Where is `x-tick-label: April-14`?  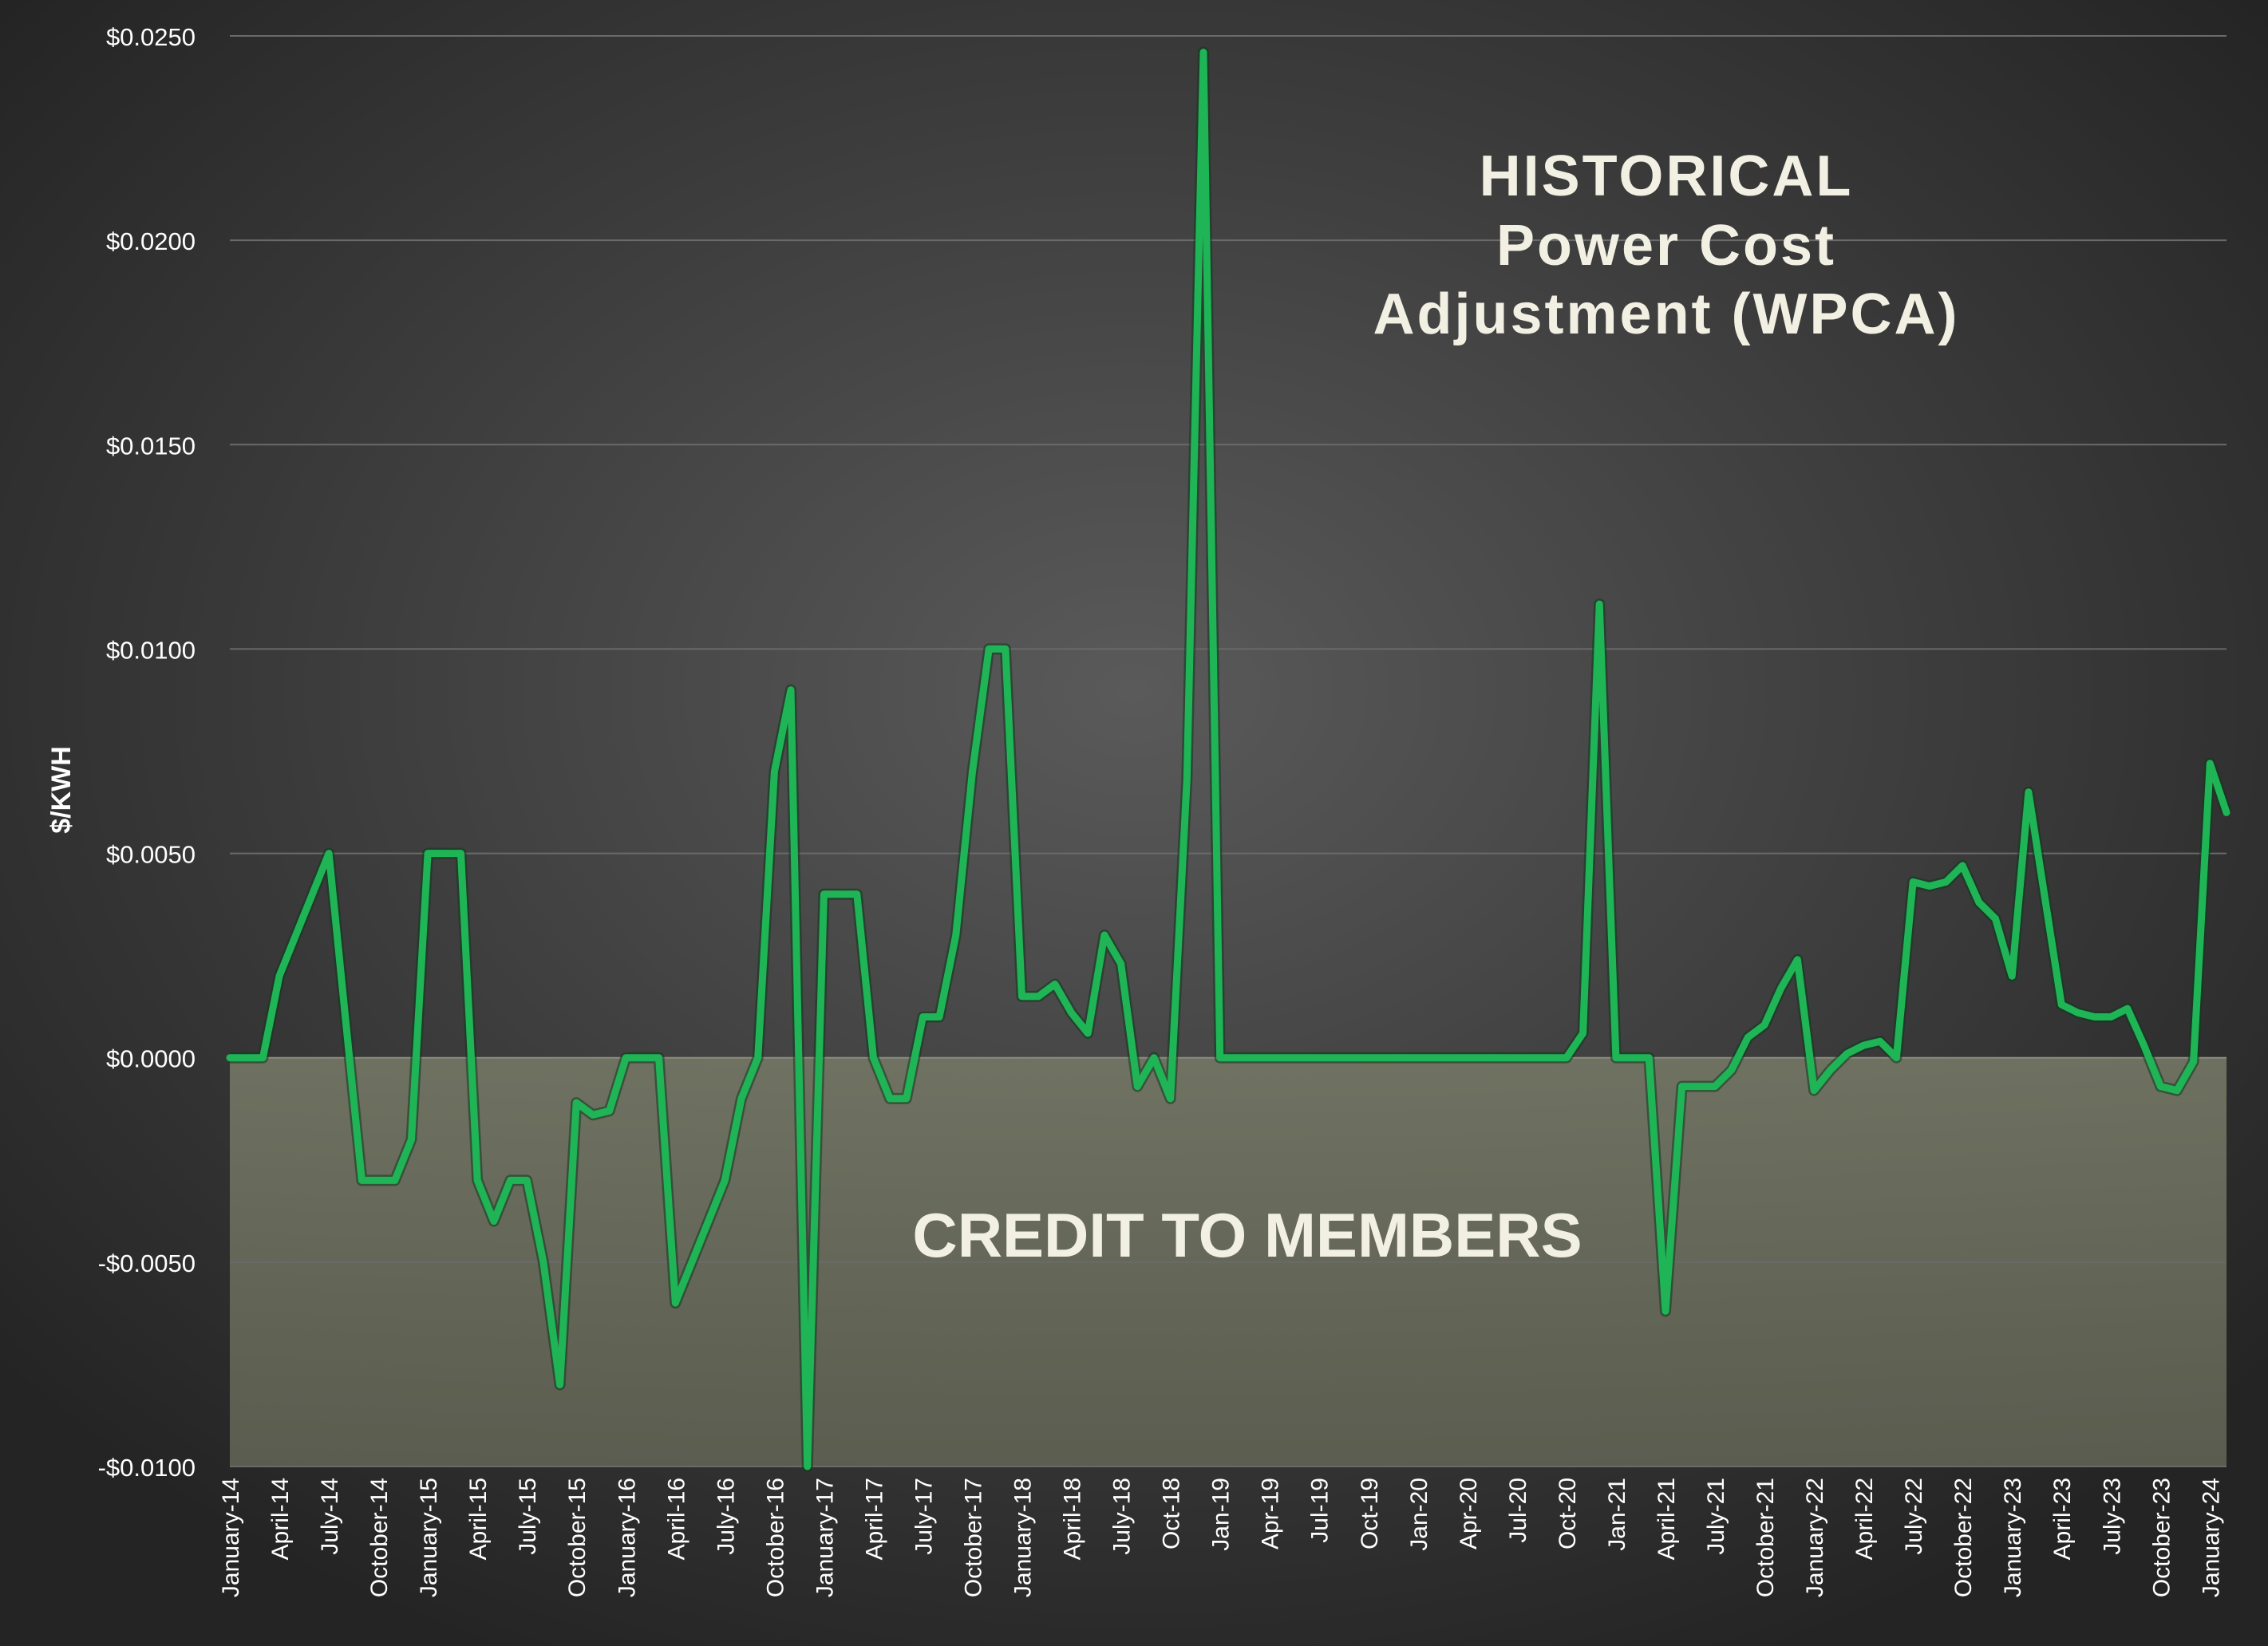 x-tick-label: April-14 is located at coordinates (280, 1519).